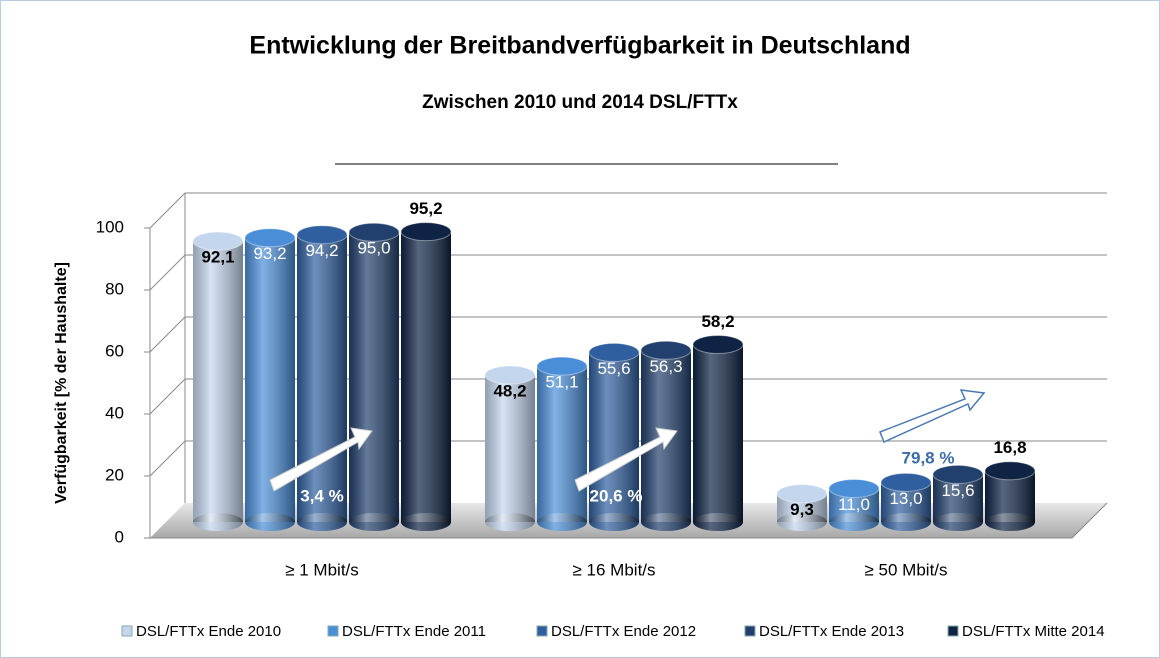 The width and height of the screenshot is (1160, 658). Describe the element at coordinates (905, 498) in the screenshot. I see `data-label: 13,0` at that location.